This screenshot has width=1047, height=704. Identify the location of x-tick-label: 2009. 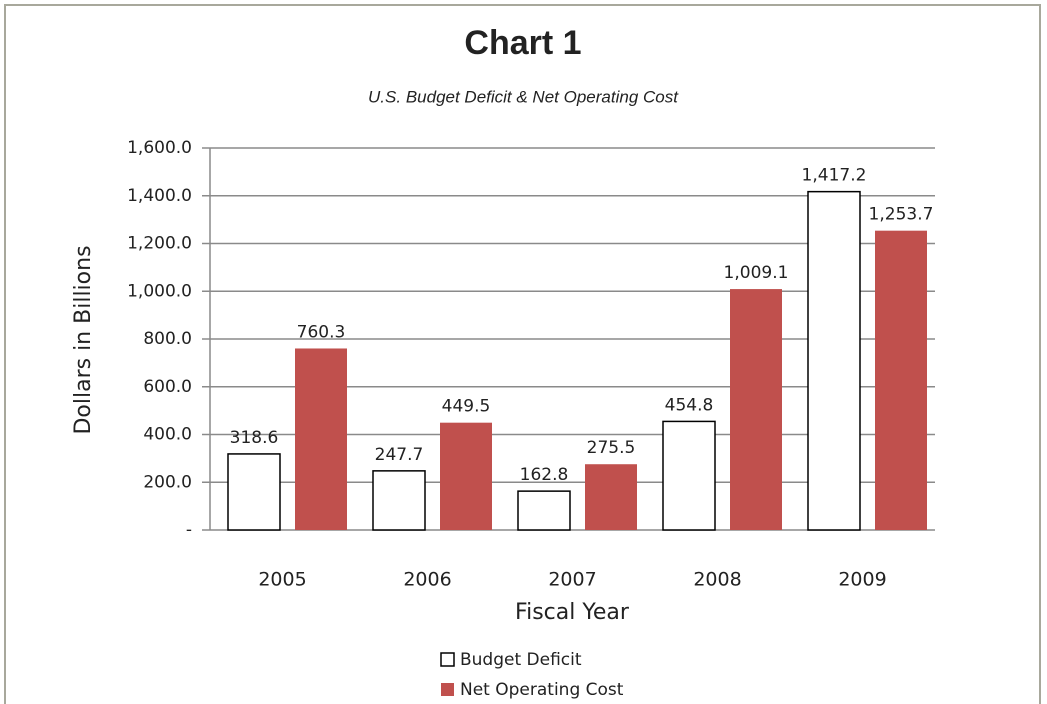
(862, 580).